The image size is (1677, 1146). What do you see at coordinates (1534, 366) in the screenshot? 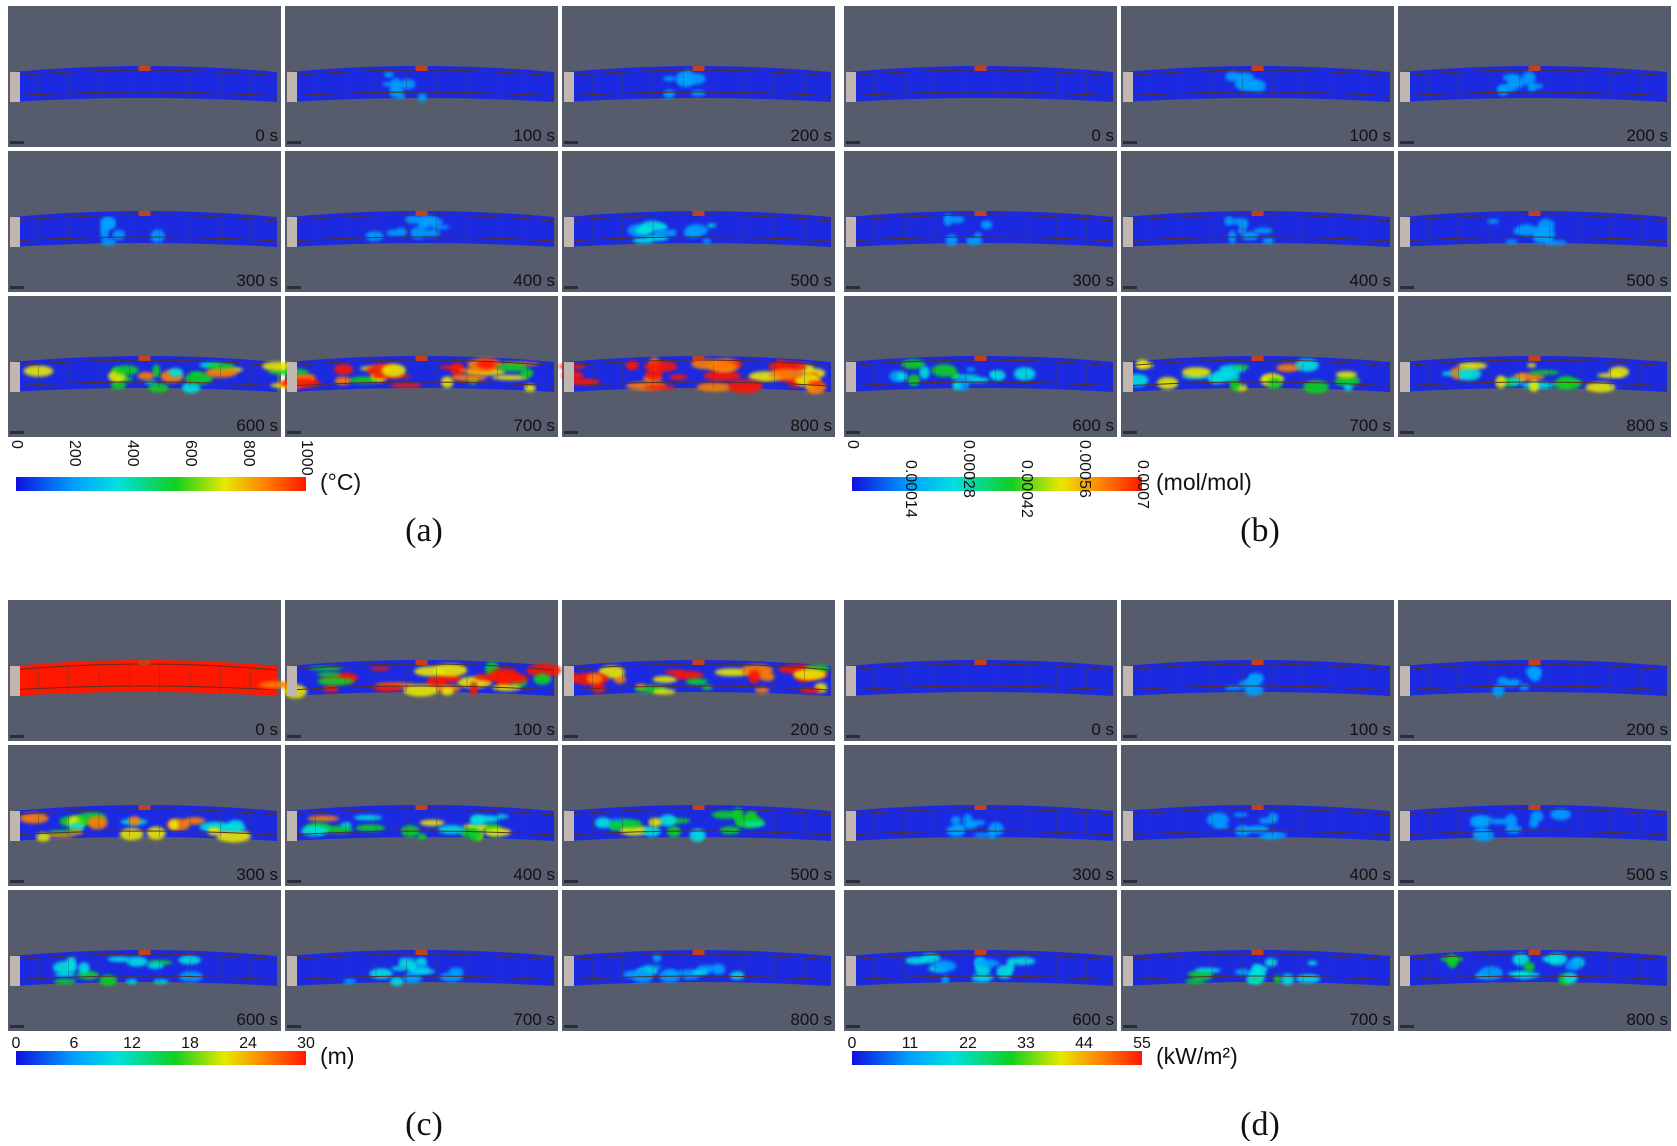
I see `frame-b-8: 800 s` at bounding box center [1534, 366].